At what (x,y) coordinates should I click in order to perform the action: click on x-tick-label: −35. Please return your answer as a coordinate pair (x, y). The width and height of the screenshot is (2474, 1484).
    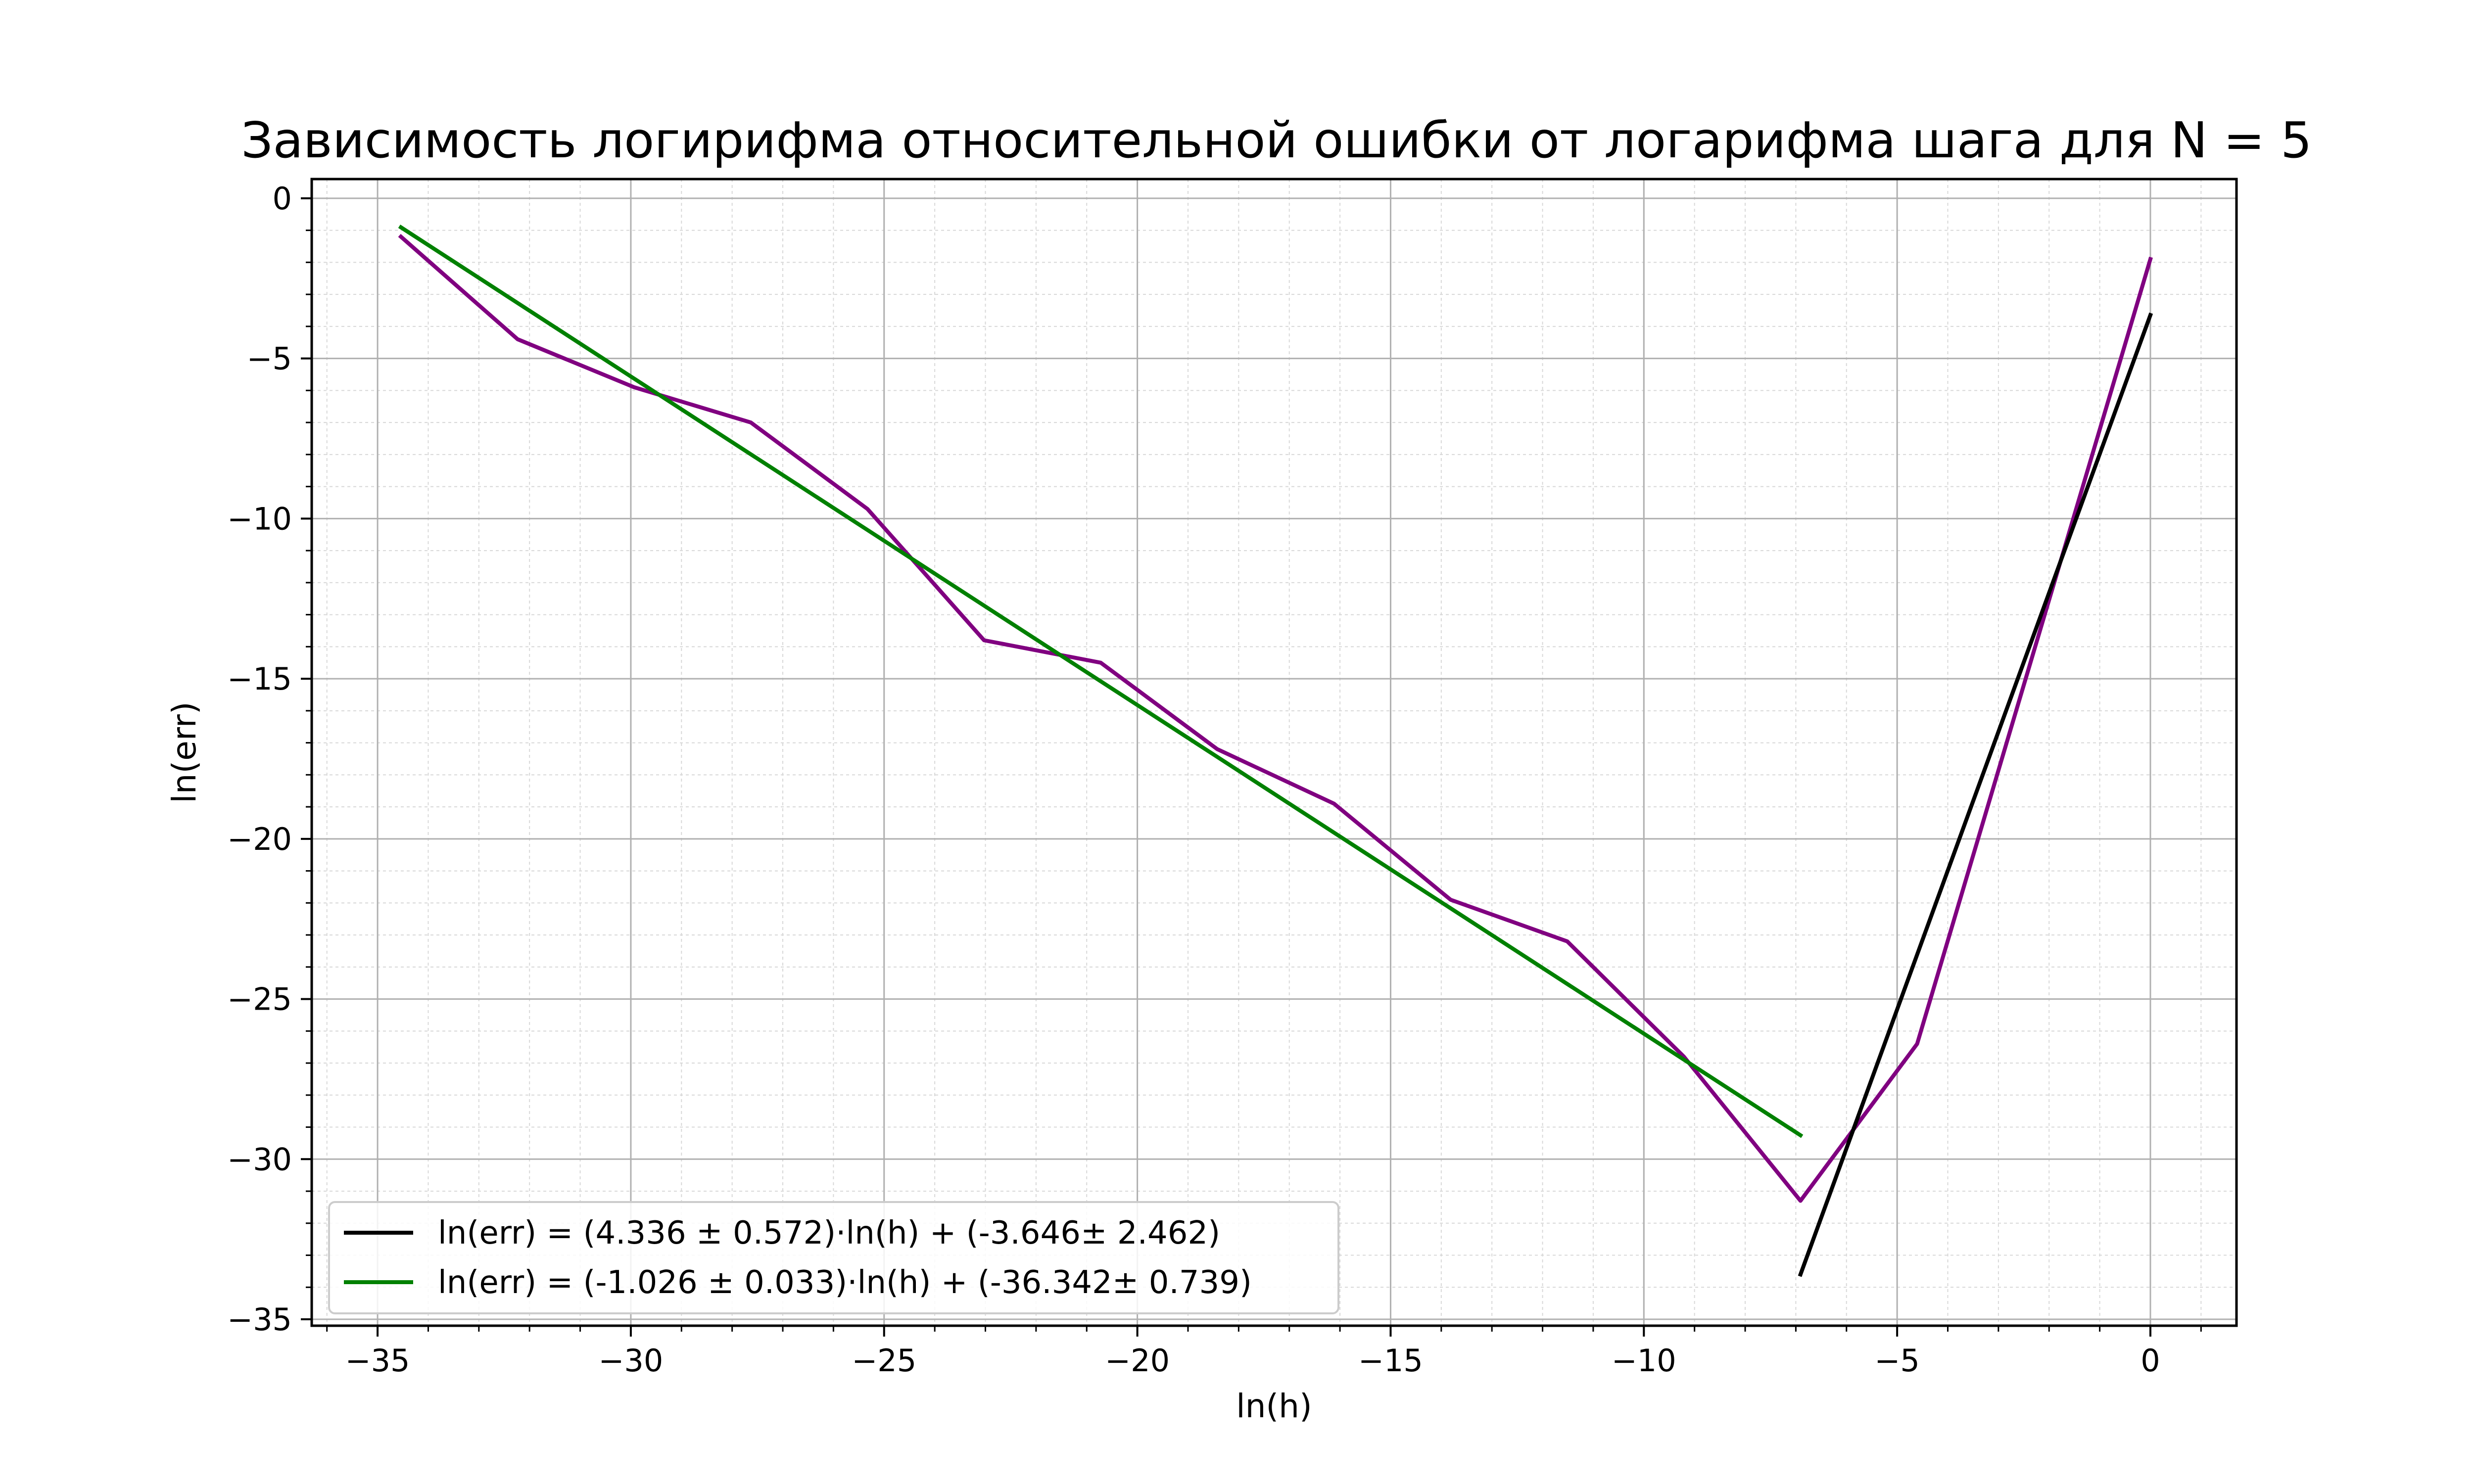
    Looking at the image, I should click on (378, 1361).